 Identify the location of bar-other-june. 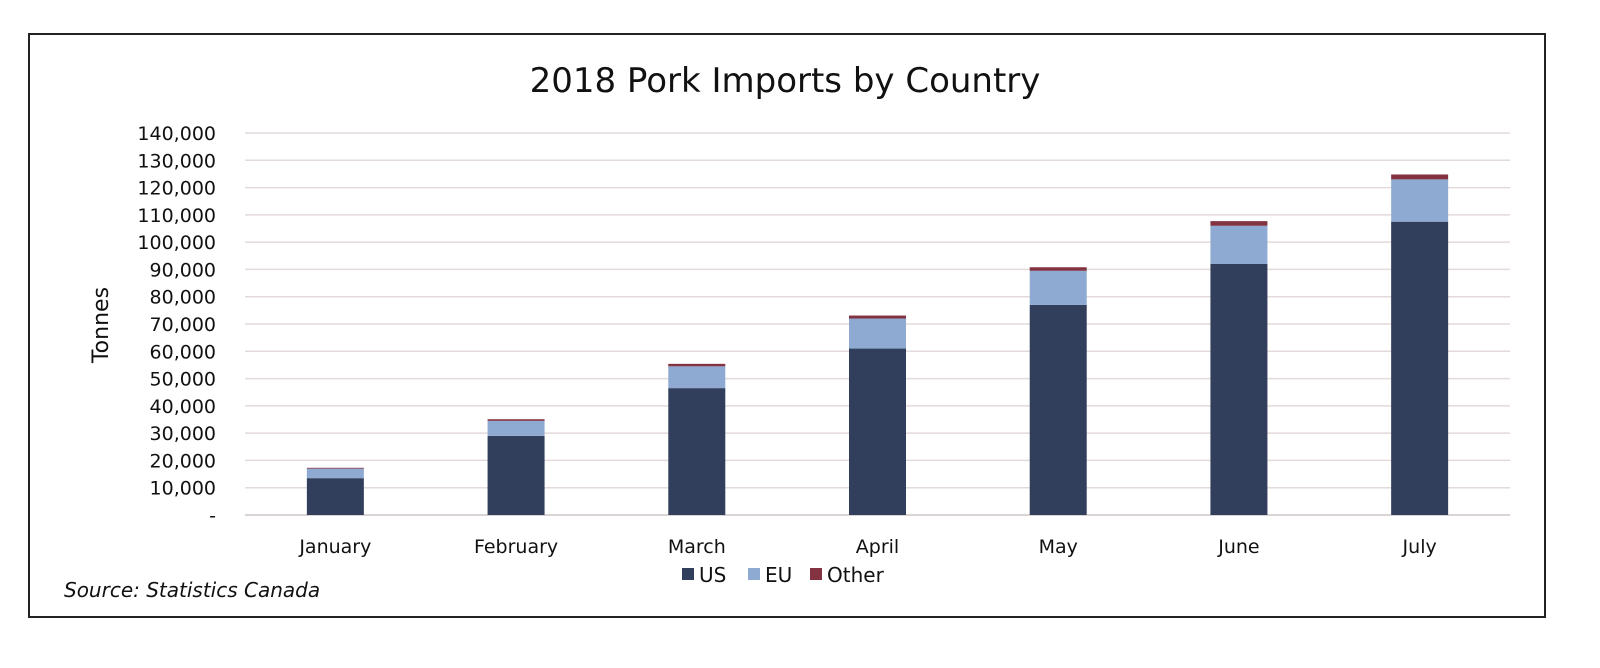
(1239, 223).